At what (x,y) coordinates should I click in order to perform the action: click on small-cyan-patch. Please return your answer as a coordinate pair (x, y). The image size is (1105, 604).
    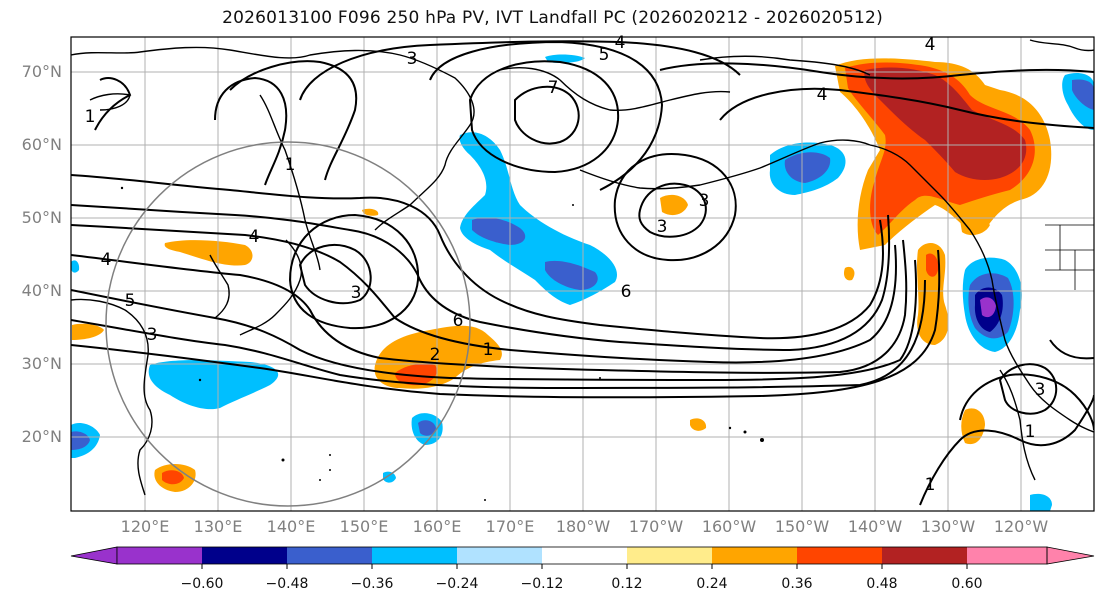
    Looking at the image, I should click on (389, 477).